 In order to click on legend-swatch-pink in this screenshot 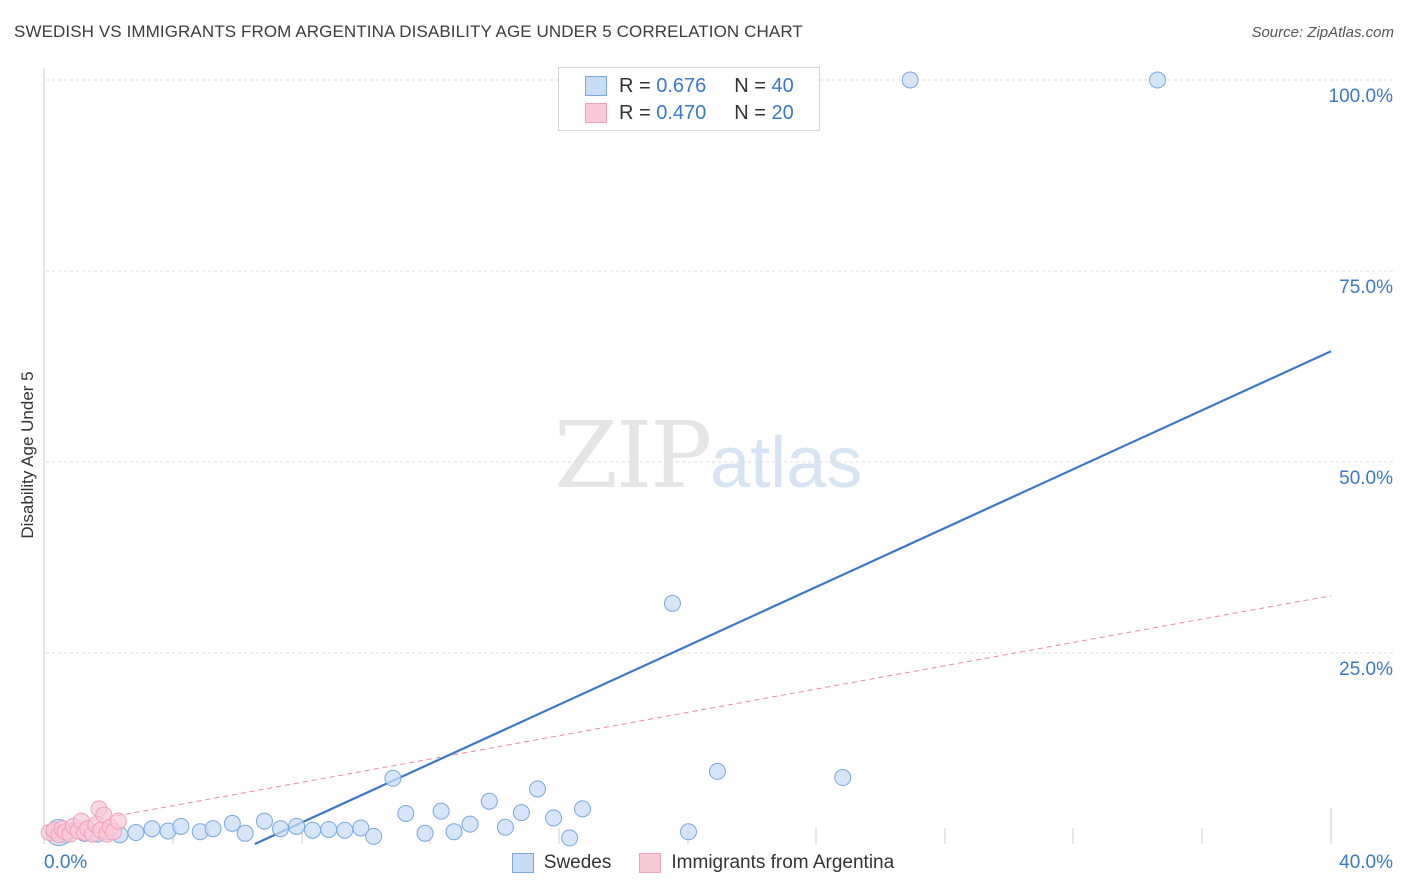, I will do `click(596, 113)`.